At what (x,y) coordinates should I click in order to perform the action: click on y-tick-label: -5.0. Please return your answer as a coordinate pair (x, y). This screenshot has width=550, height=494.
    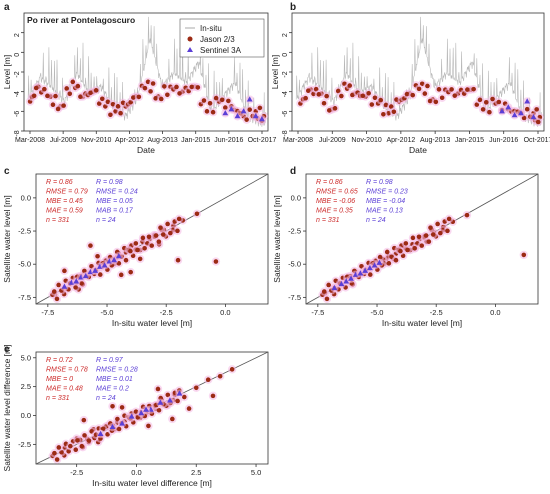
    Looking at the image, I should click on (294, 264).